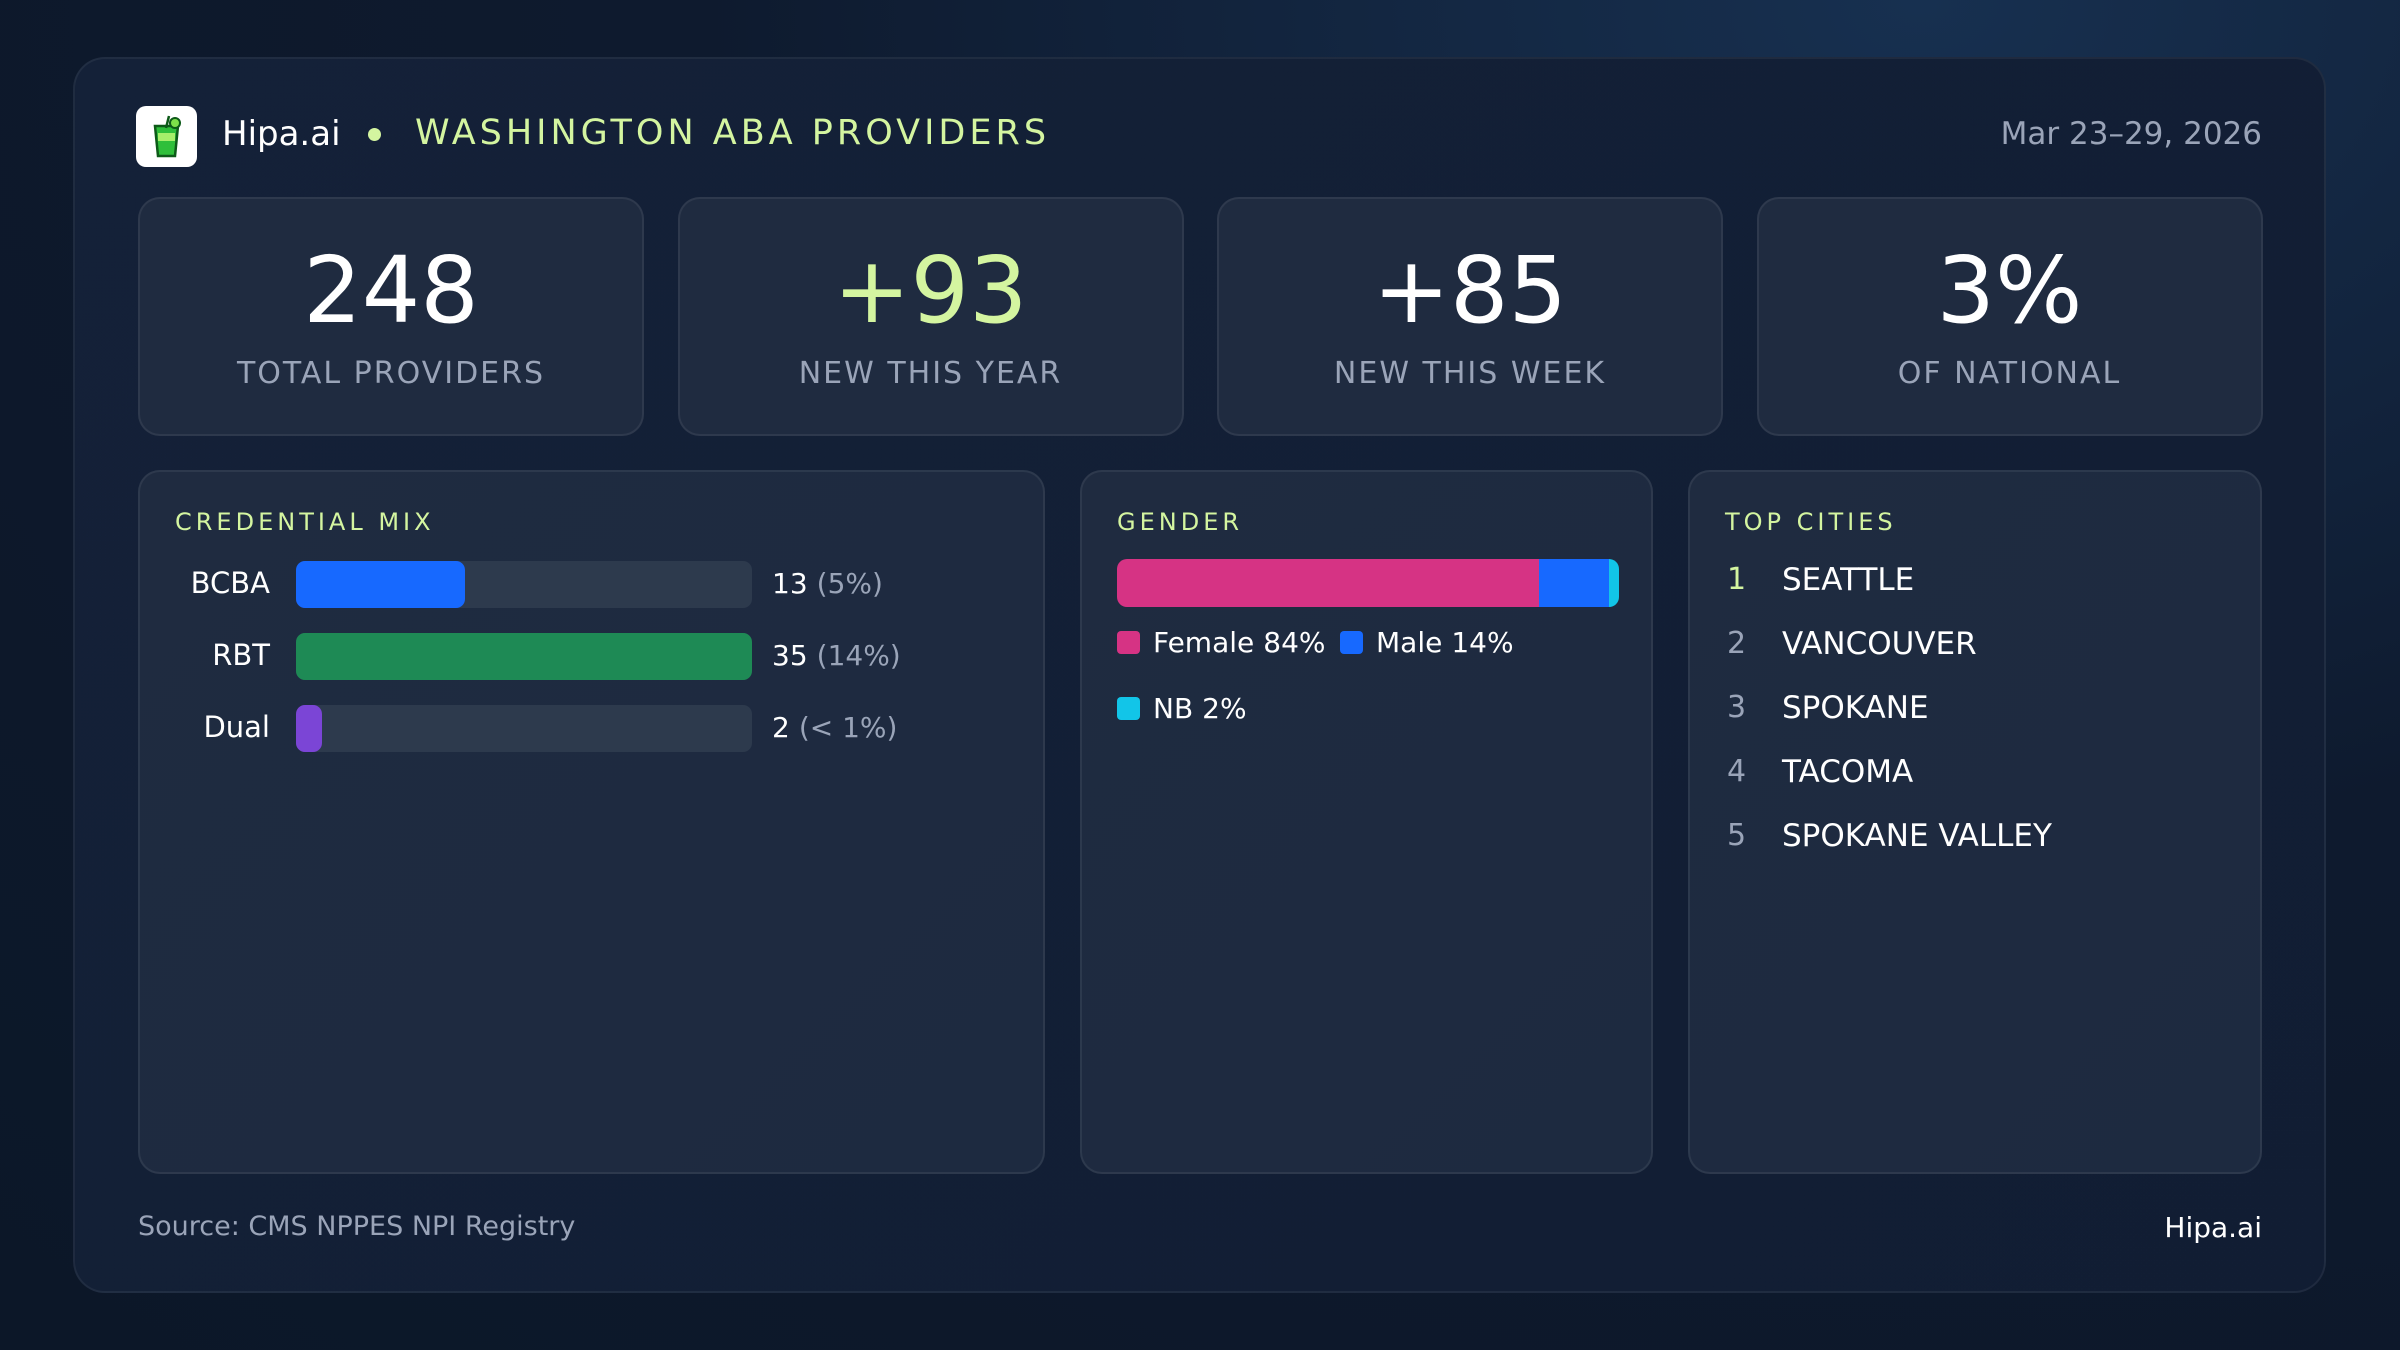 This screenshot has height=1350, width=2400. Describe the element at coordinates (305, 522) in the screenshot. I see `panel-title: CREDENTIAL MIX` at that location.